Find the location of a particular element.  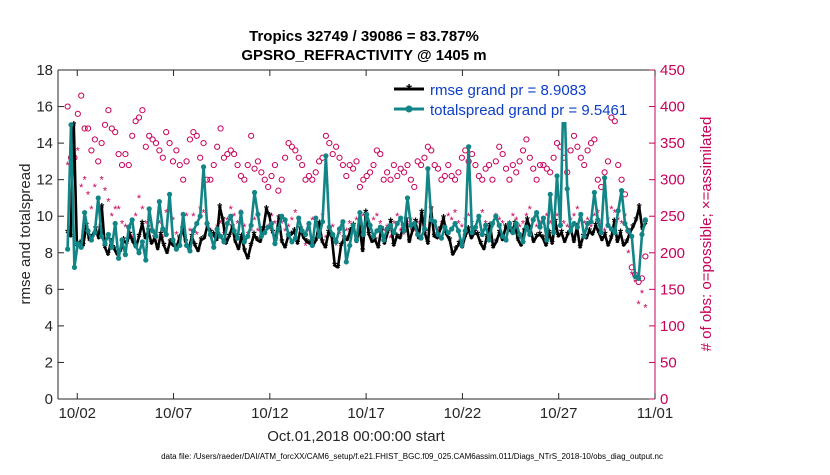

x-tick-label: 10/17 is located at coordinates (366, 413).